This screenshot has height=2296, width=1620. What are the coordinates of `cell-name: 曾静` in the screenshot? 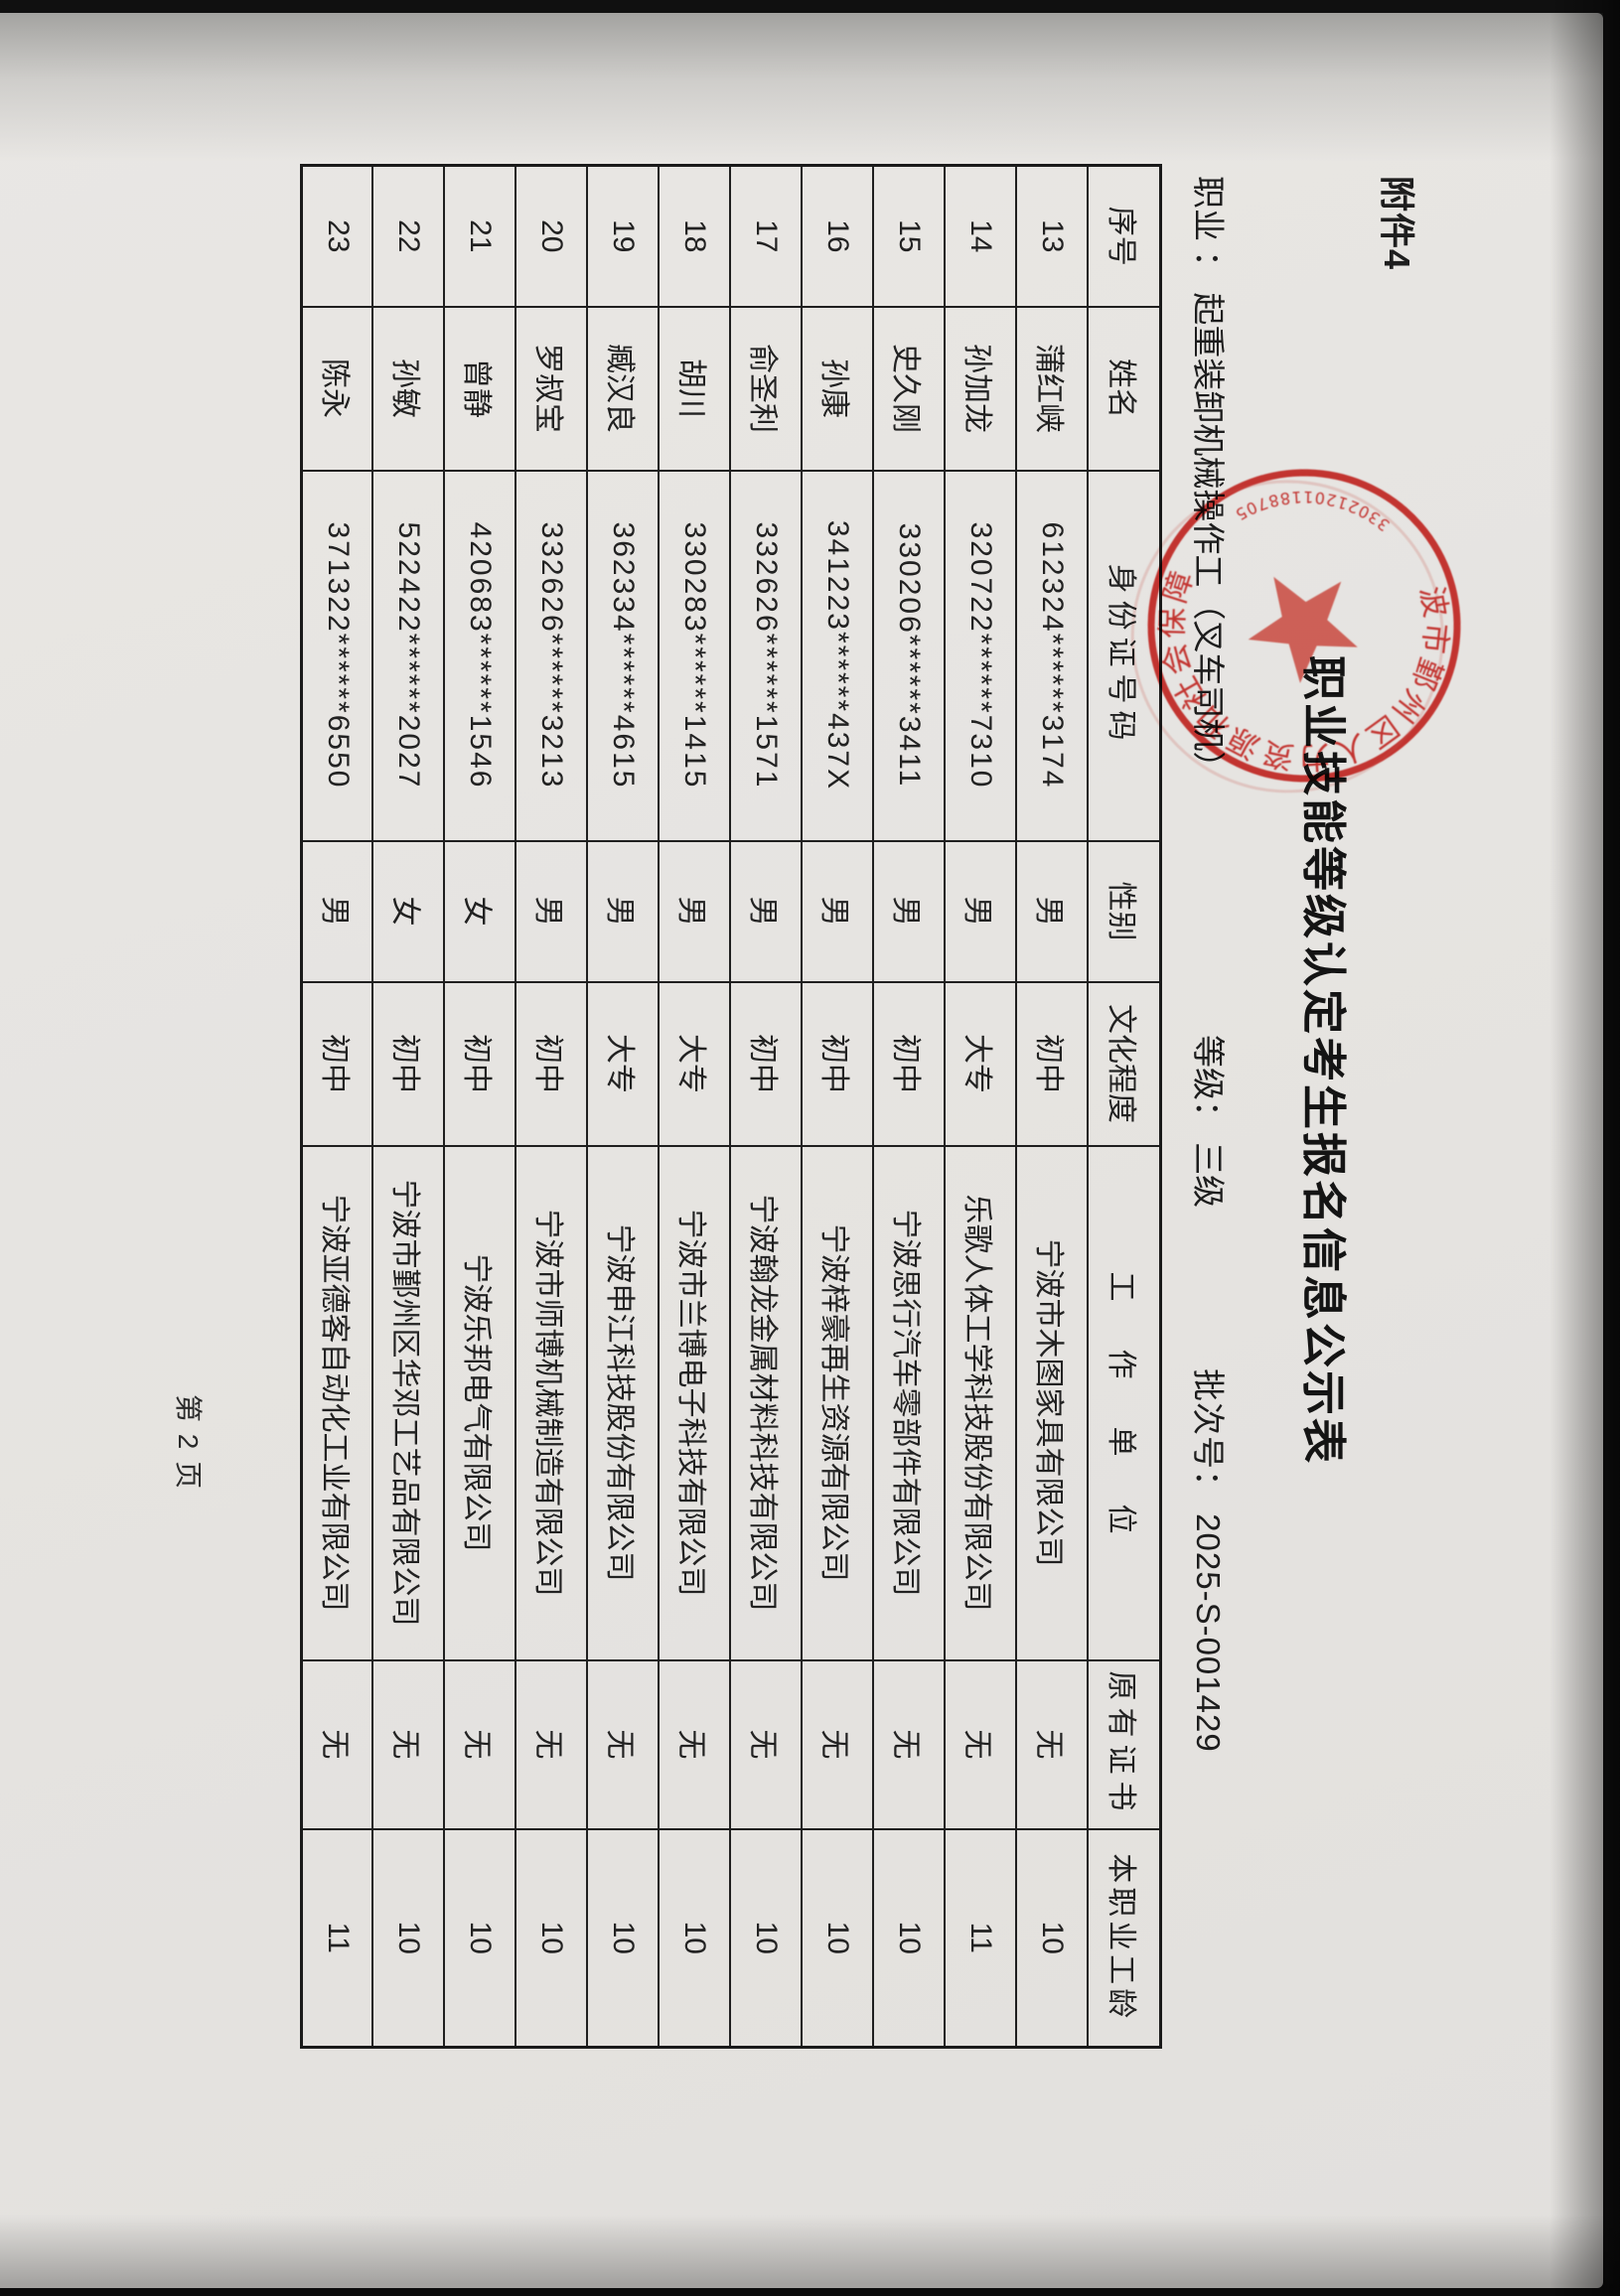 It's located at (480, 388).